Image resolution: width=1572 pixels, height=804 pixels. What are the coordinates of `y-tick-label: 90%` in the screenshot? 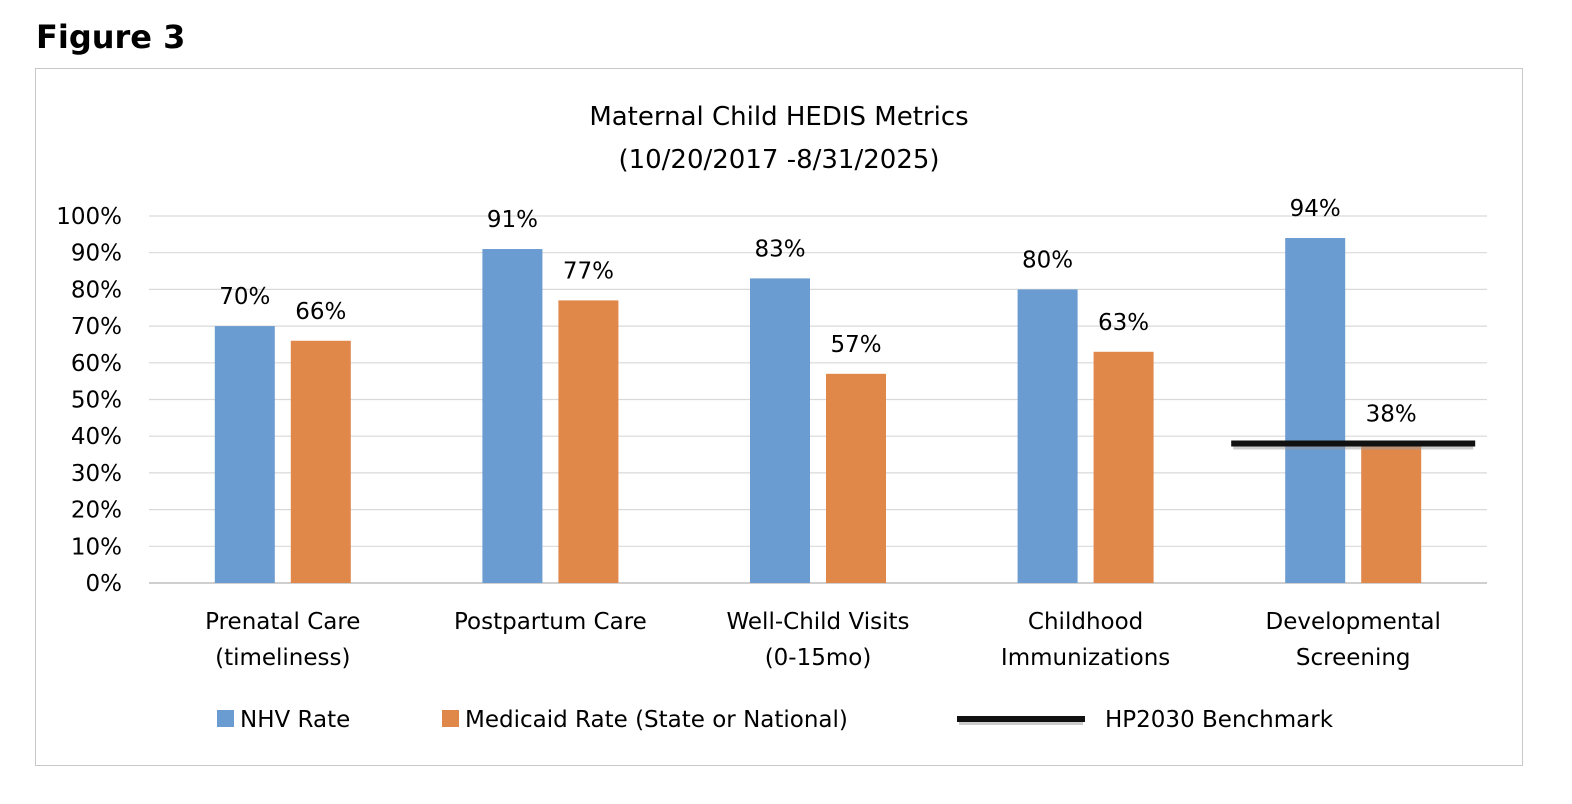 It's located at (96, 254).